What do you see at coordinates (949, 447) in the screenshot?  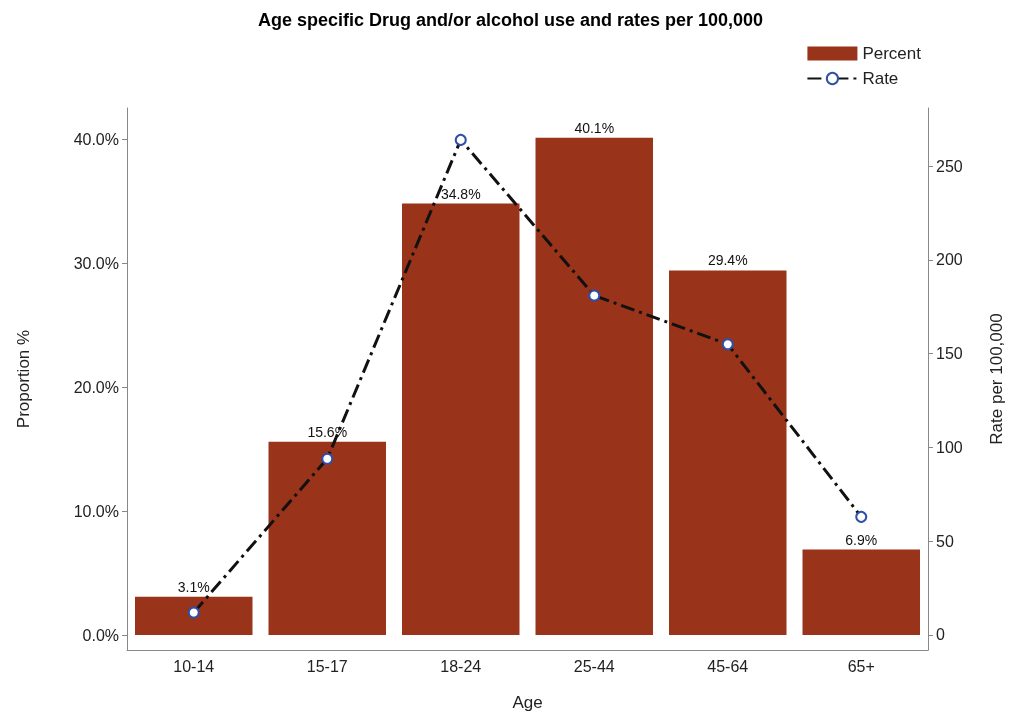 I see `y2-tick-label: 100` at bounding box center [949, 447].